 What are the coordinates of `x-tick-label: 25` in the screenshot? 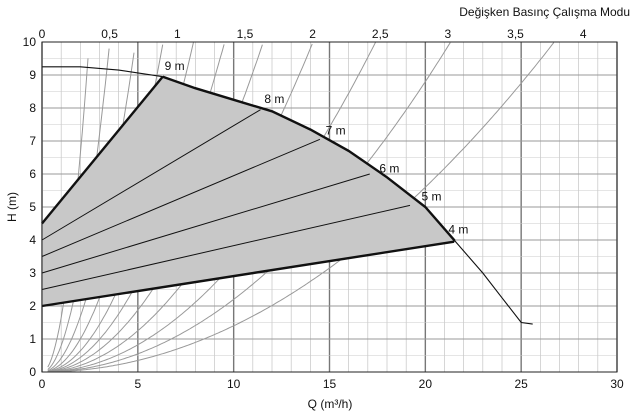 It's located at (521, 384).